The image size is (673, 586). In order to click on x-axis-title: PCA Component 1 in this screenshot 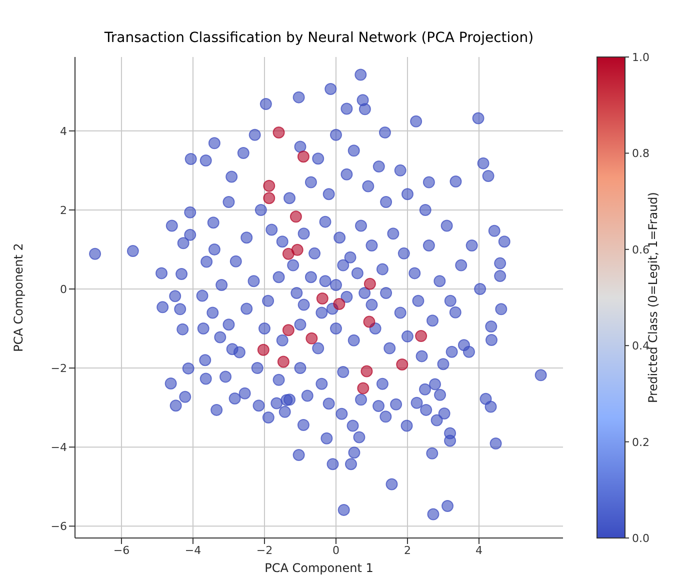, I will do `click(319, 568)`.